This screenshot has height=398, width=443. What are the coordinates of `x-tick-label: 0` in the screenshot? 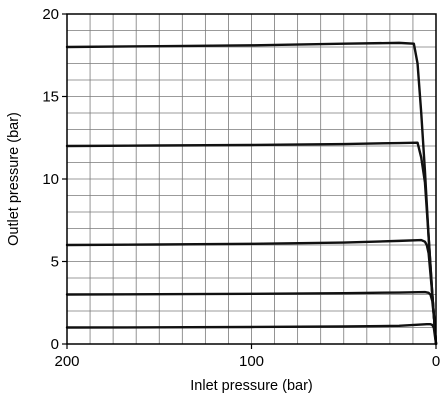 It's located at (436, 361).